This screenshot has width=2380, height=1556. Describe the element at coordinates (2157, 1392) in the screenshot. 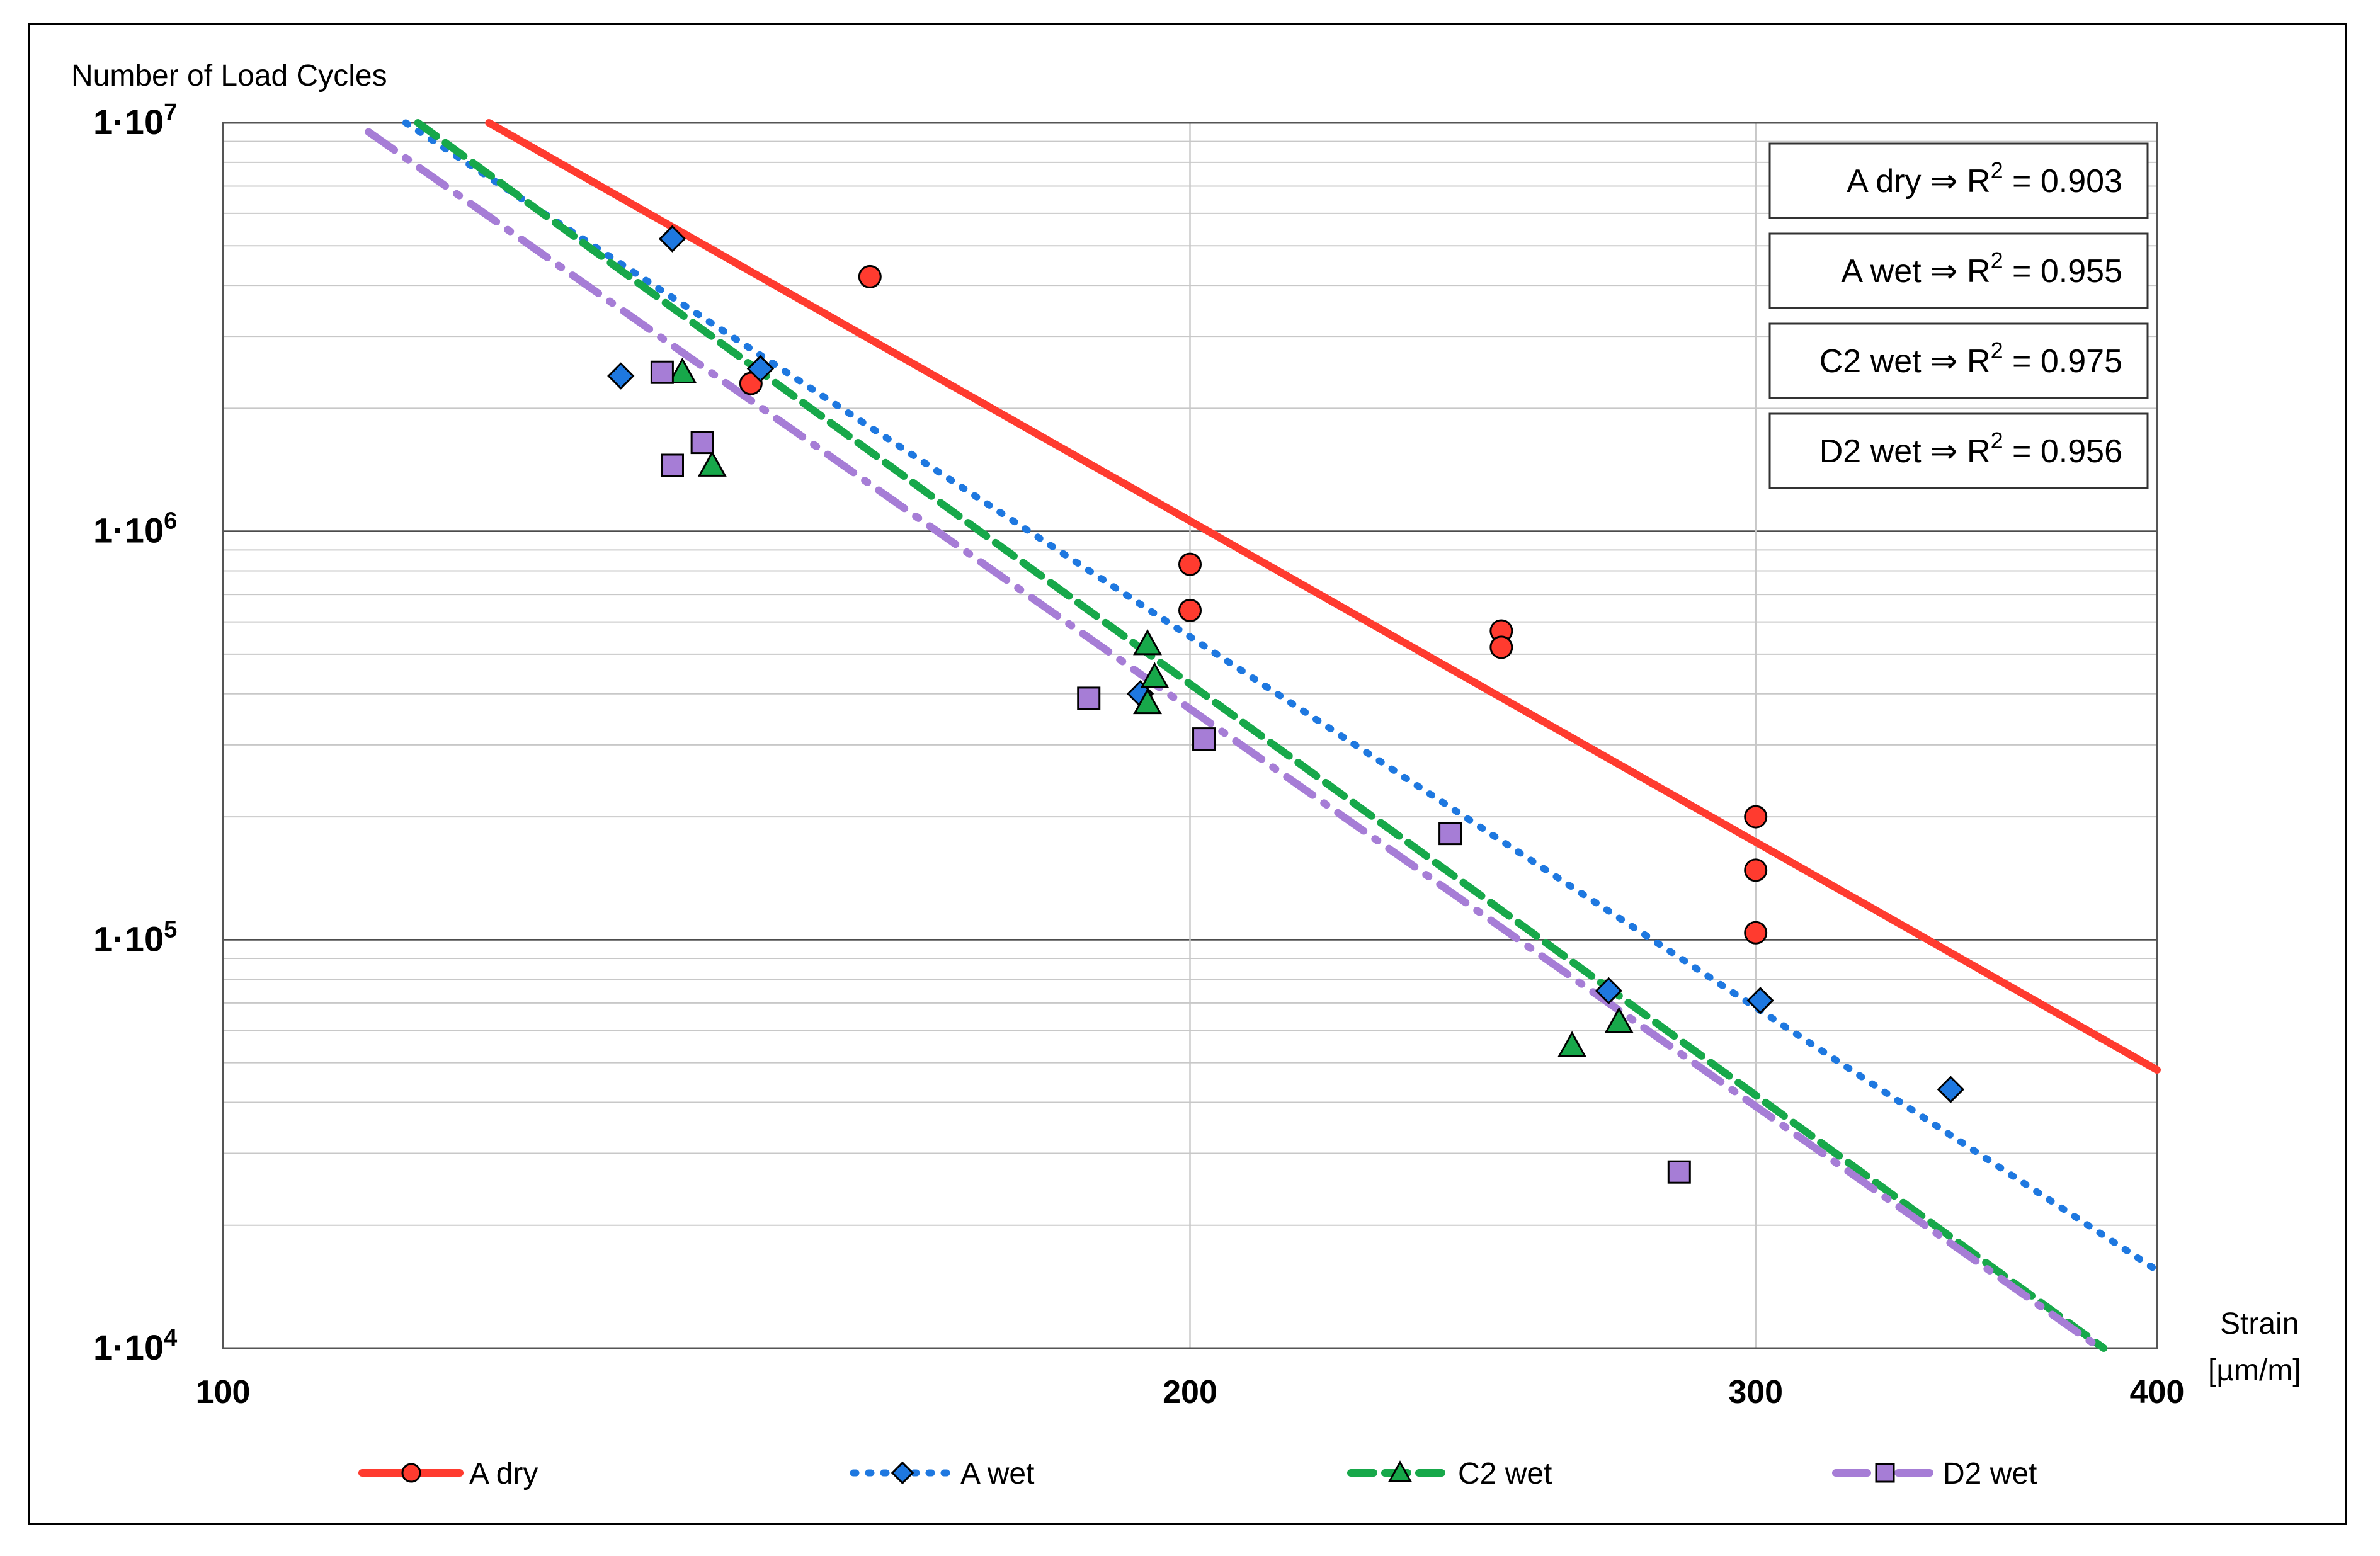

I see `x-tick-label: 400` at that location.